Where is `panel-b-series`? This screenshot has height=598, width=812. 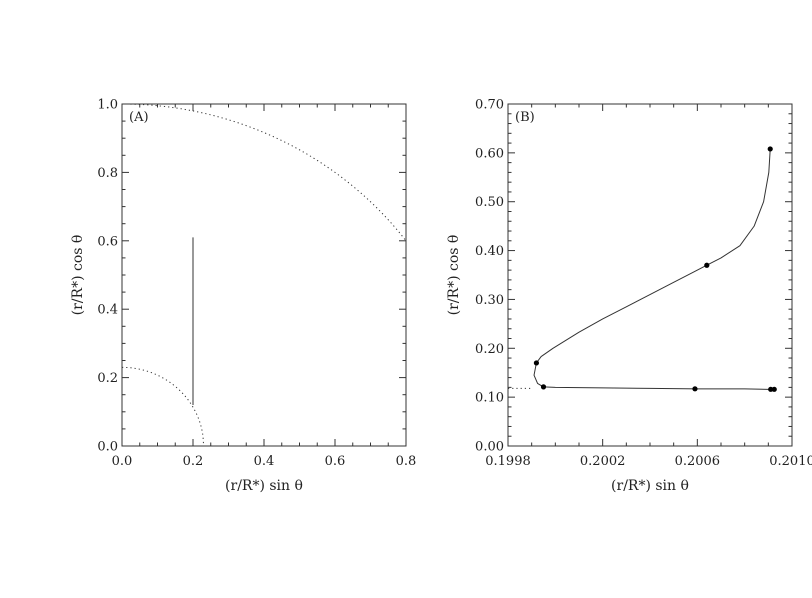
panel-b-series is located at coordinates (642, 269).